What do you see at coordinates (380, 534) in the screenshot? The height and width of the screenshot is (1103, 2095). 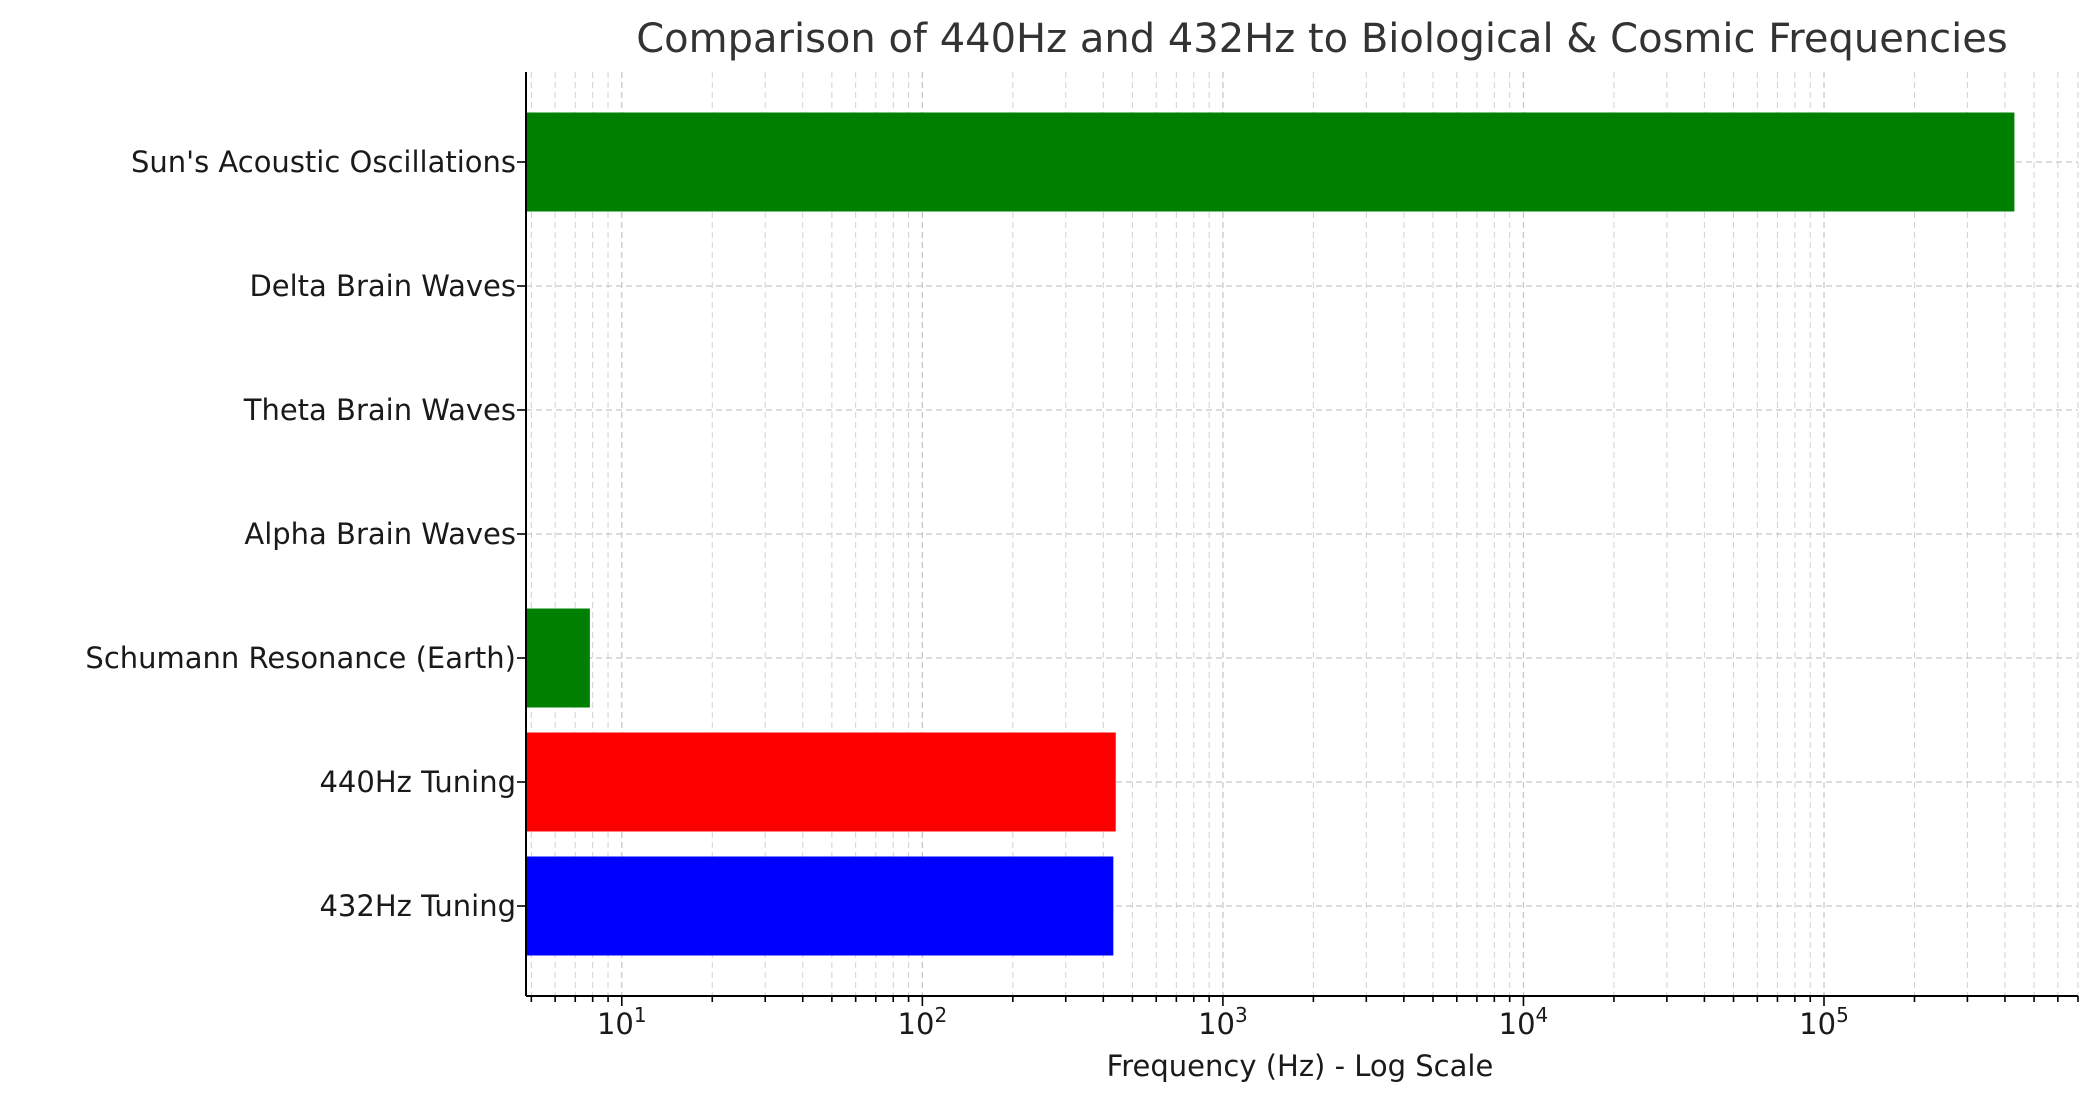 I see `category-label: Alpha Brain Waves` at bounding box center [380, 534].